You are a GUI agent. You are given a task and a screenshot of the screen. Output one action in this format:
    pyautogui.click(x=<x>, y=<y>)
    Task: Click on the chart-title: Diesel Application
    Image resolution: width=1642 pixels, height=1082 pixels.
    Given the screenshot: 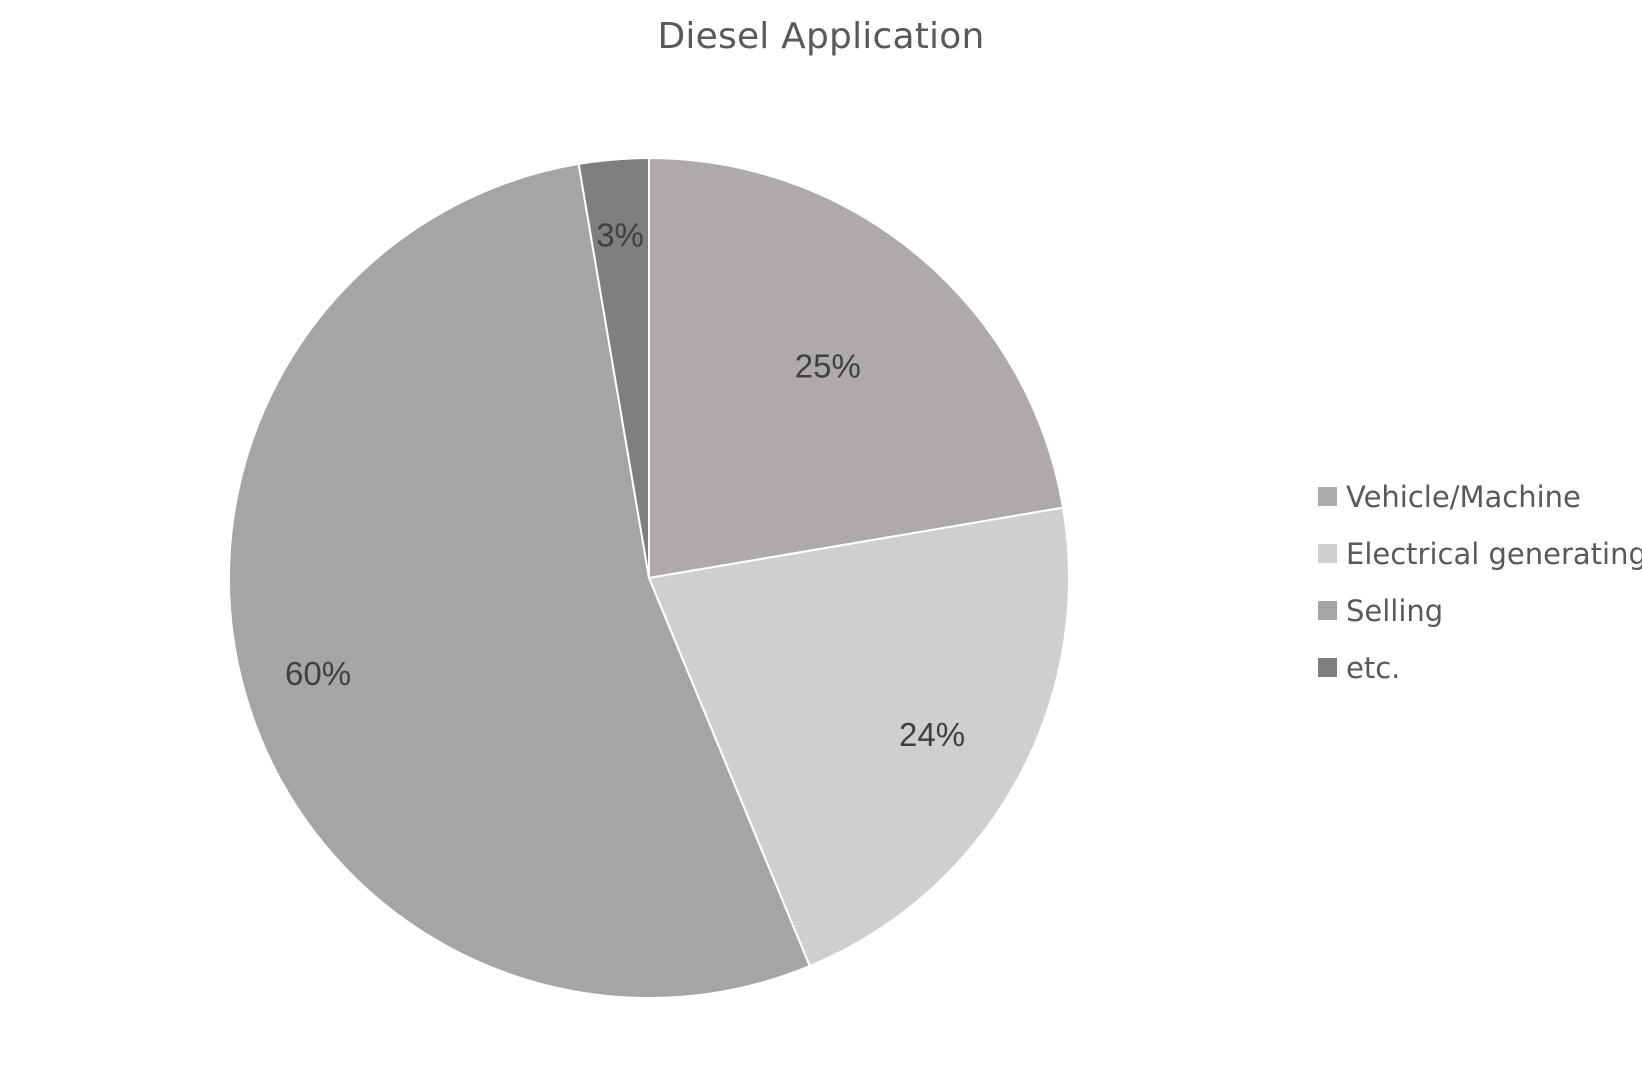 What is the action you would take?
    pyautogui.click(x=821, y=36)
    